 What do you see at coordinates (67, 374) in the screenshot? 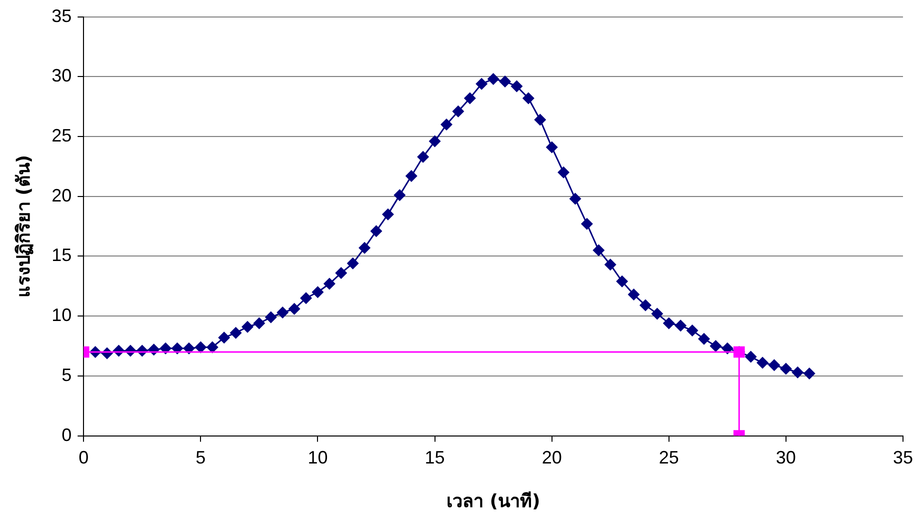
I see `y-tick-label: 5` at bounding box center [67, 374].